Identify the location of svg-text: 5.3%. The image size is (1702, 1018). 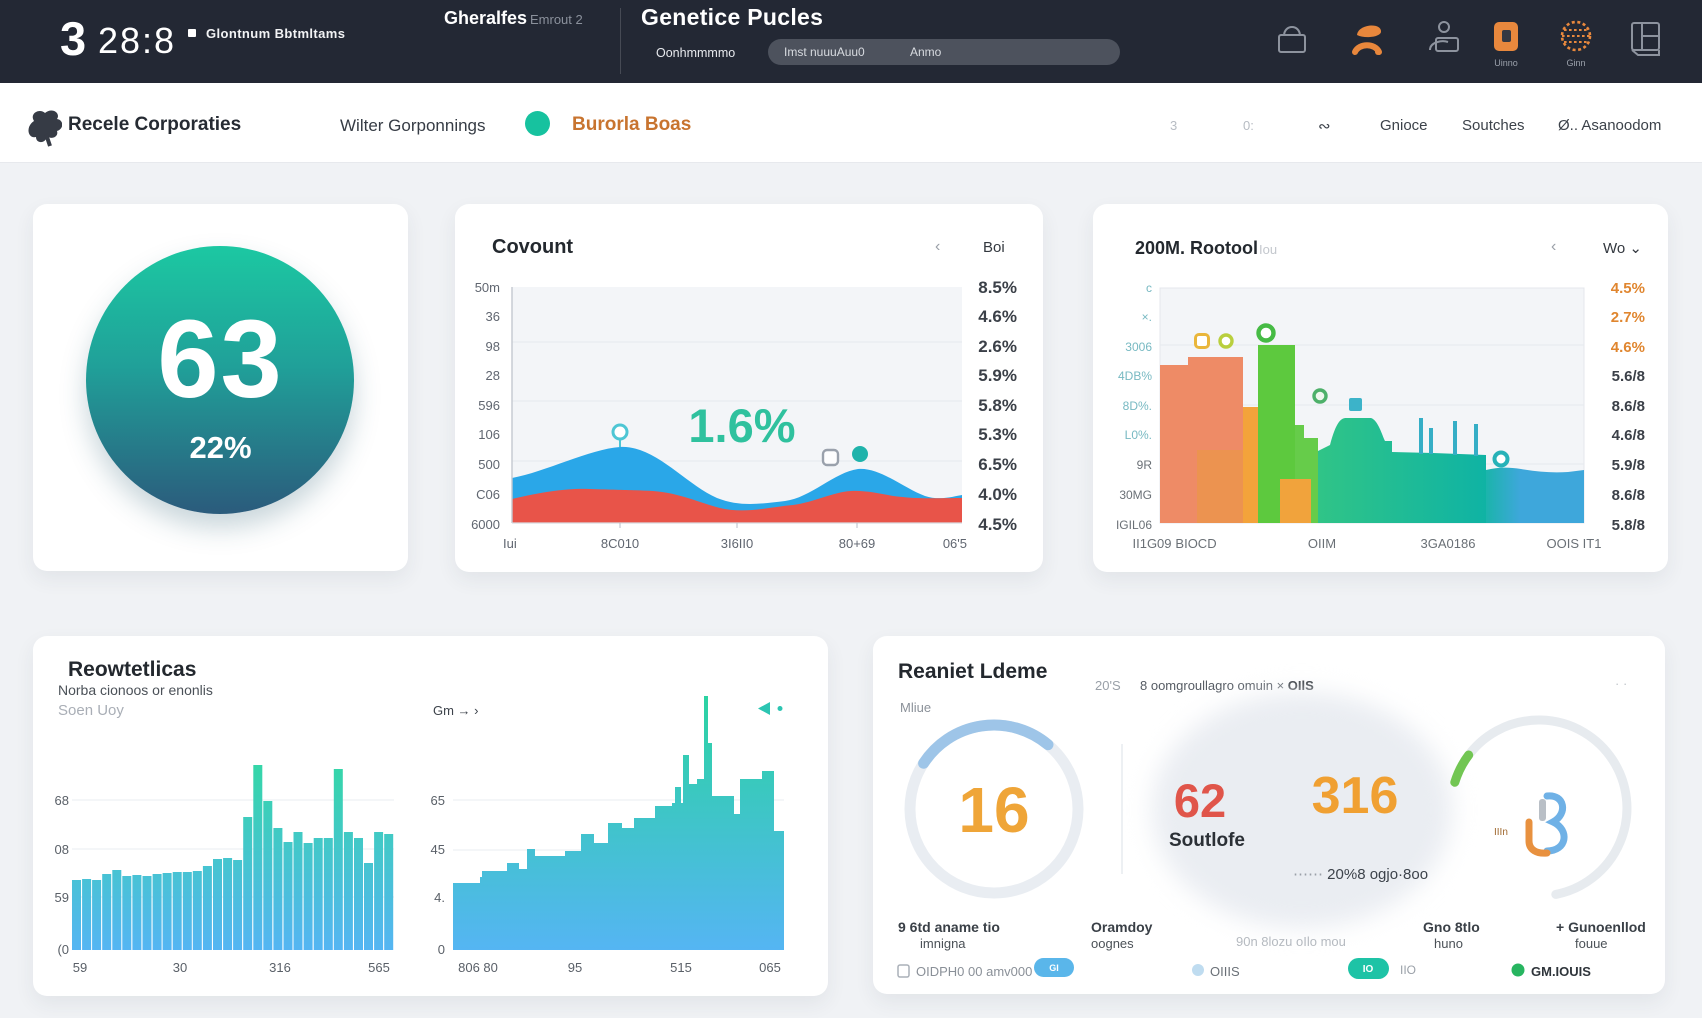
(997, 434).